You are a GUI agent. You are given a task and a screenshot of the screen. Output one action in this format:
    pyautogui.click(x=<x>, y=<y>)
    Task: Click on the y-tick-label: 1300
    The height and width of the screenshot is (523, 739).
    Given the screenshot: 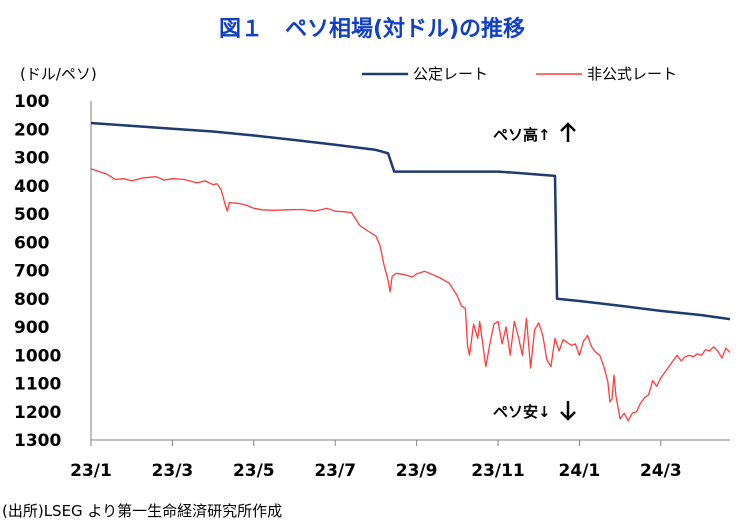 What is the action you would take?
    pyautogui.click(x=37, y=441)
    